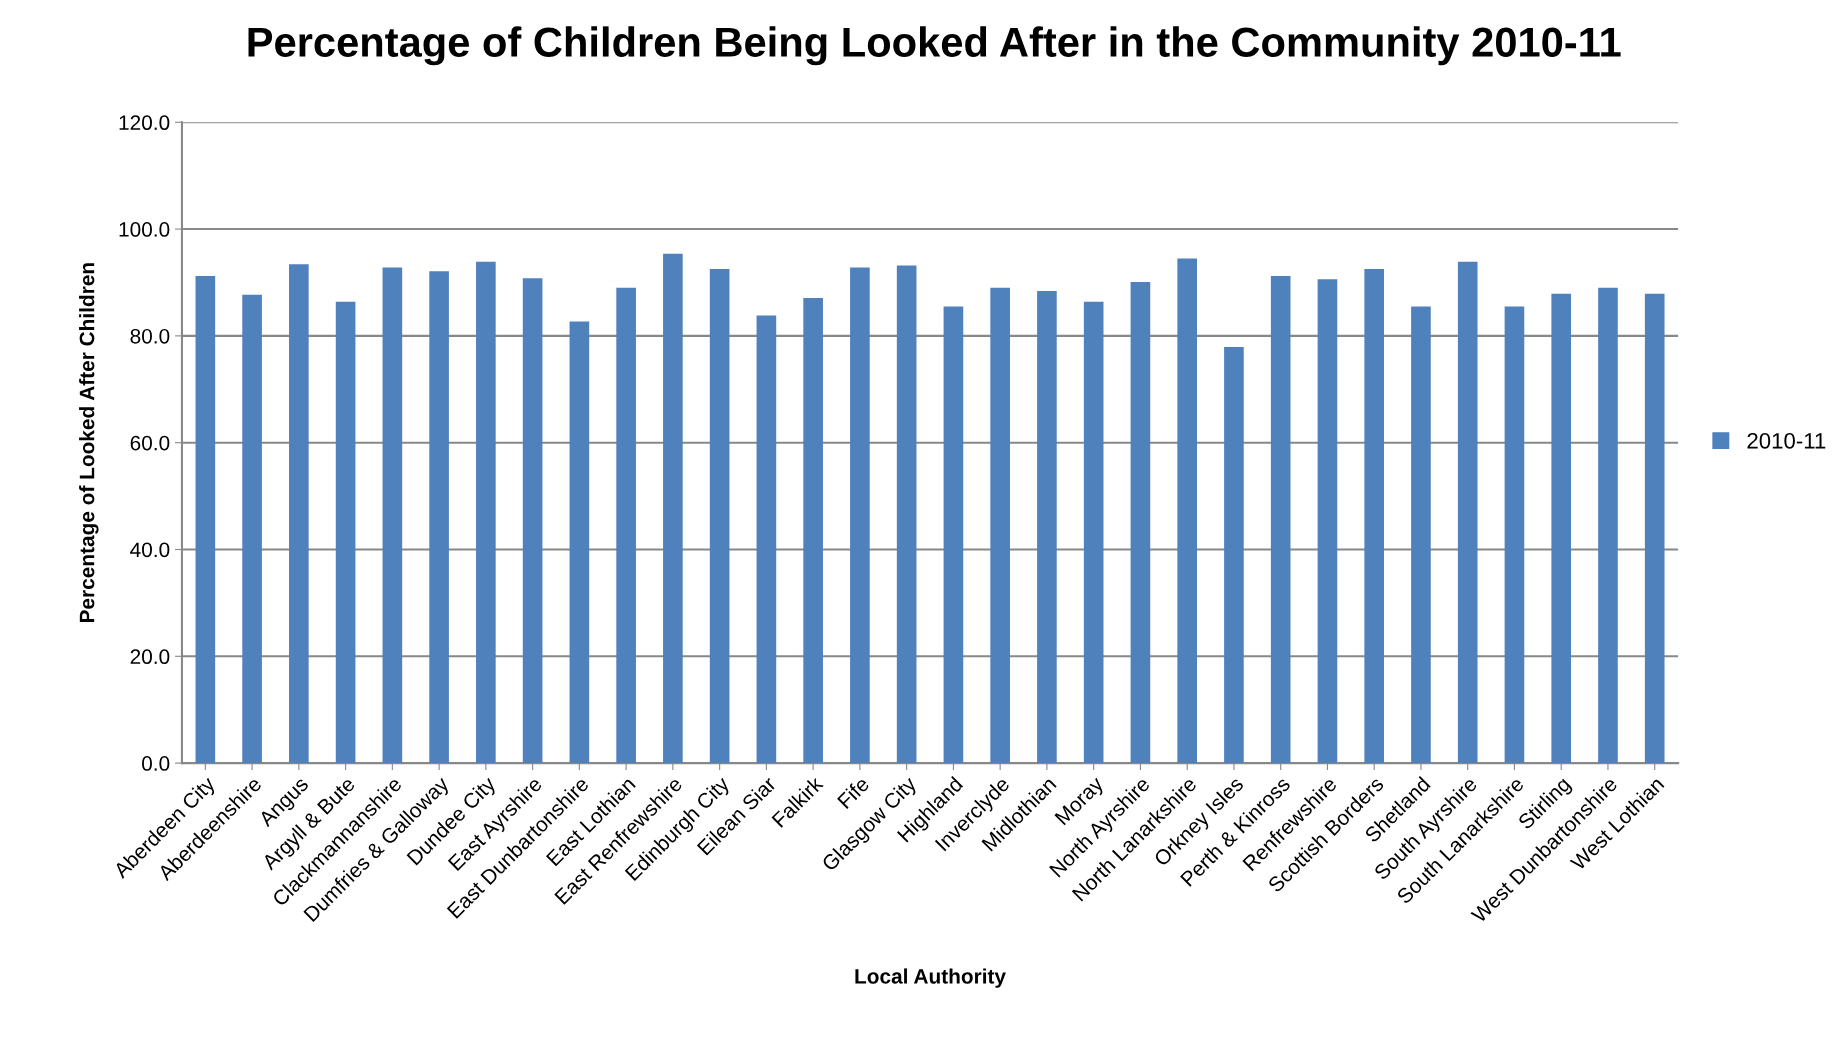 The width and height of the screenshot is (1838, 1054). What do you see at coordinates (853, 792) in the screenshot?
I see `x-tick-label: Fife` at bounding box center [853, 792].